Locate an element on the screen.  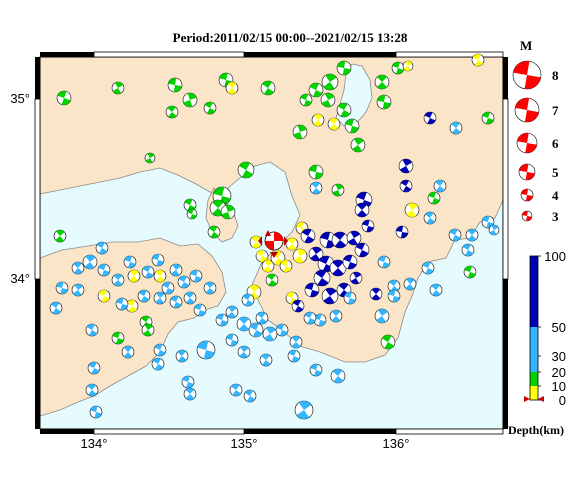
magnitude-legend-label: 8 is located at coordinates (555, 75).